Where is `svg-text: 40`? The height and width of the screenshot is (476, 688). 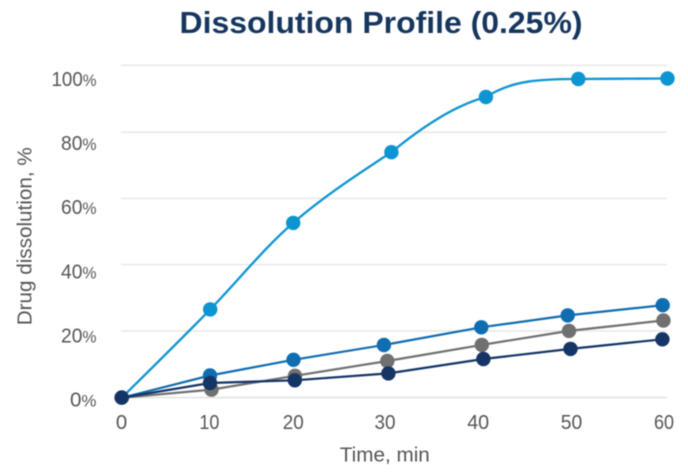
svg-text: 40 is located at coordinates (478, 423).